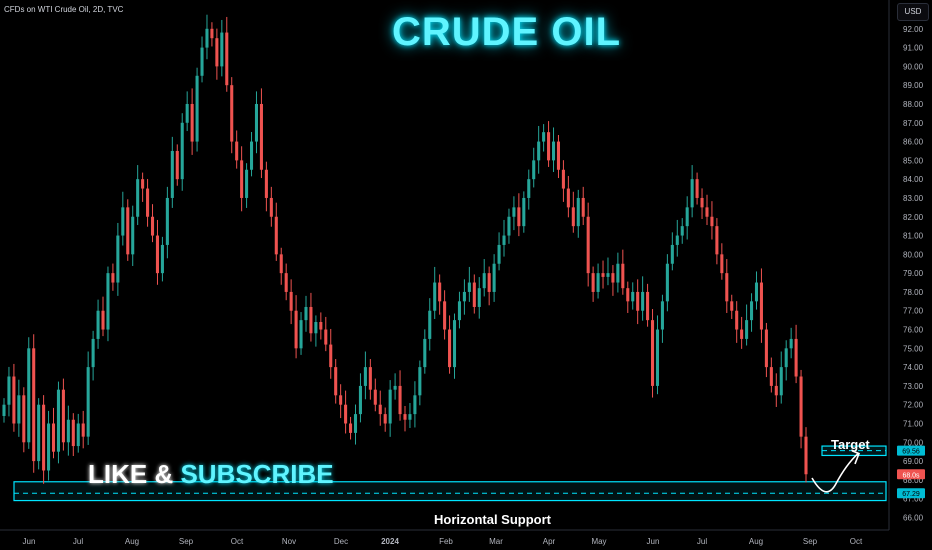 This screenshot has width=932, height=550. I want to click on price-tick-label: 77.00, so click(913, 311).